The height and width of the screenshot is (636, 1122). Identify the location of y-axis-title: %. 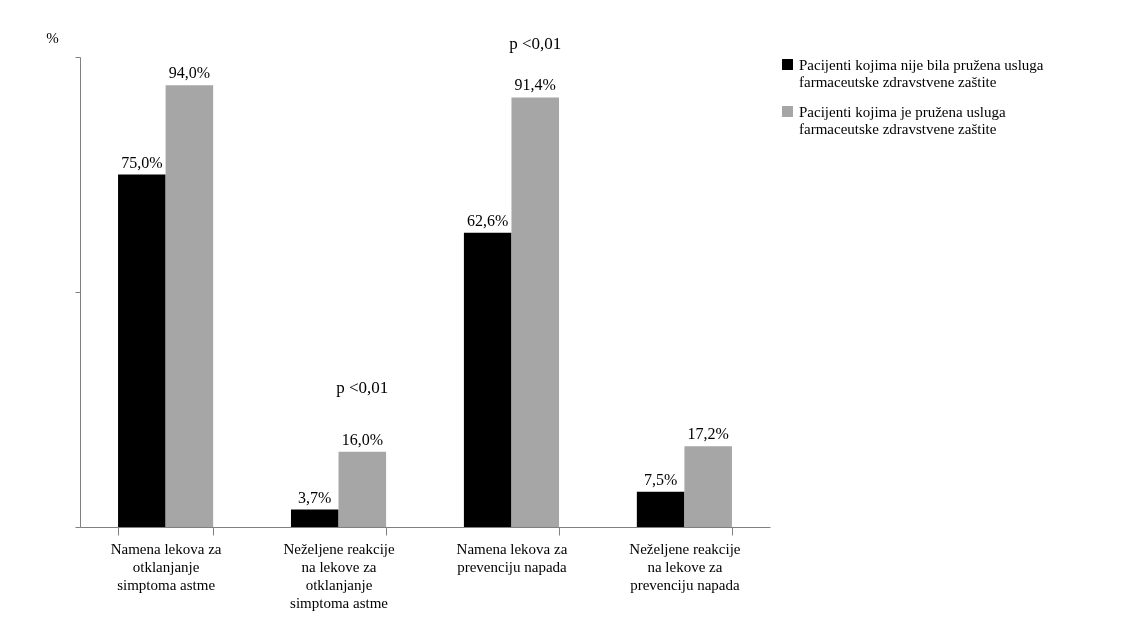
(52, 37).